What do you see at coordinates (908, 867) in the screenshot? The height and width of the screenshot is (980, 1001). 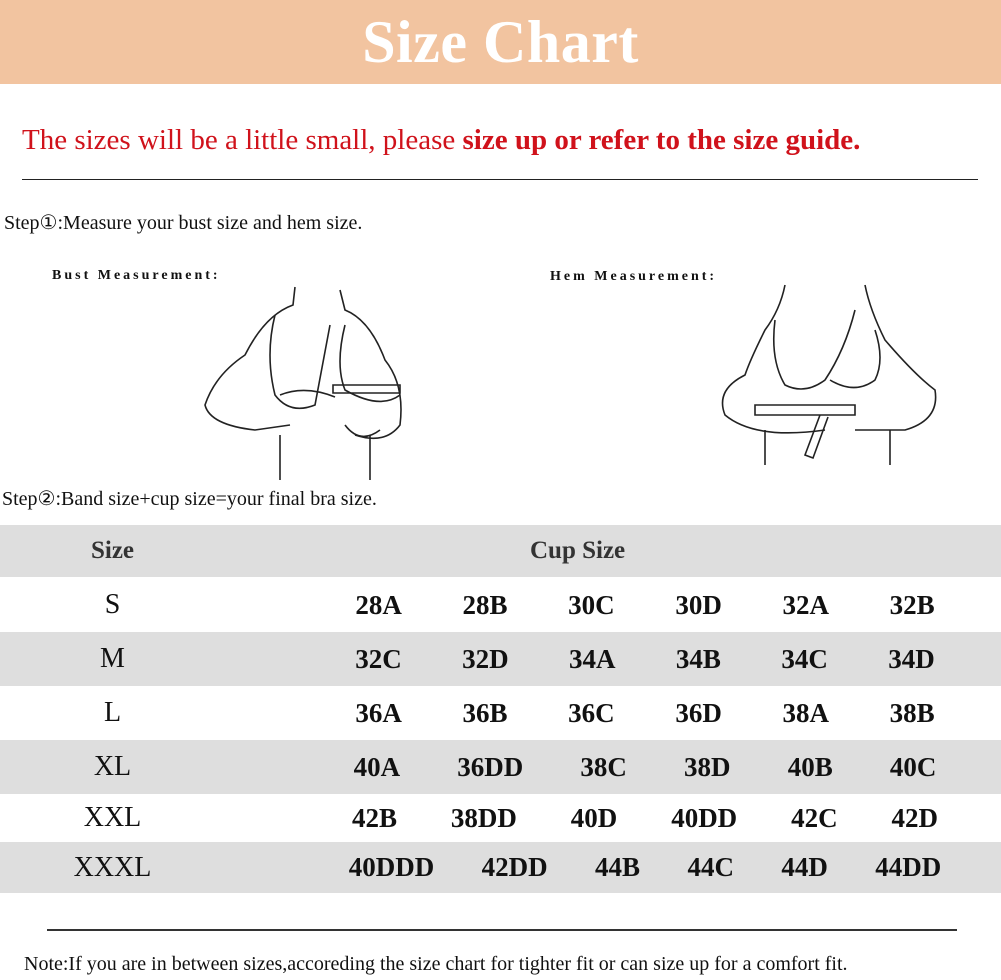 I see `cup-size-cell: 44DD` at bounding box center [908, 867].